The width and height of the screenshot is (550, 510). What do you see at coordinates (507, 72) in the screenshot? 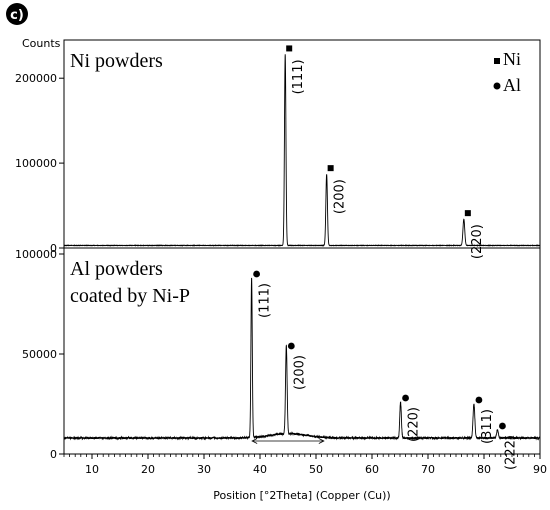
I see `legend: Ni Al` at bounding box center [507, 72].